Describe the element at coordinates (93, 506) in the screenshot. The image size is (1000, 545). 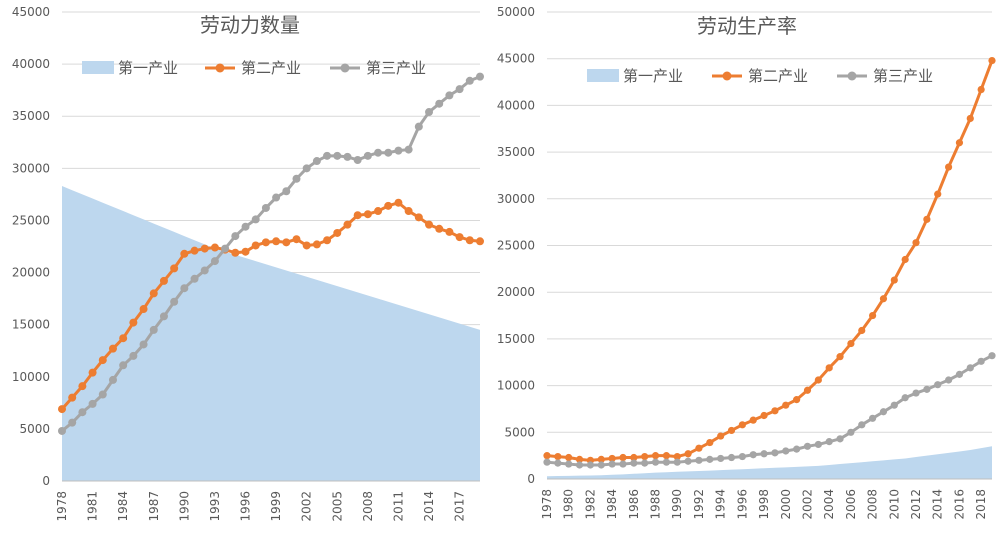
I see `x-tick-label: 1981` at that location.